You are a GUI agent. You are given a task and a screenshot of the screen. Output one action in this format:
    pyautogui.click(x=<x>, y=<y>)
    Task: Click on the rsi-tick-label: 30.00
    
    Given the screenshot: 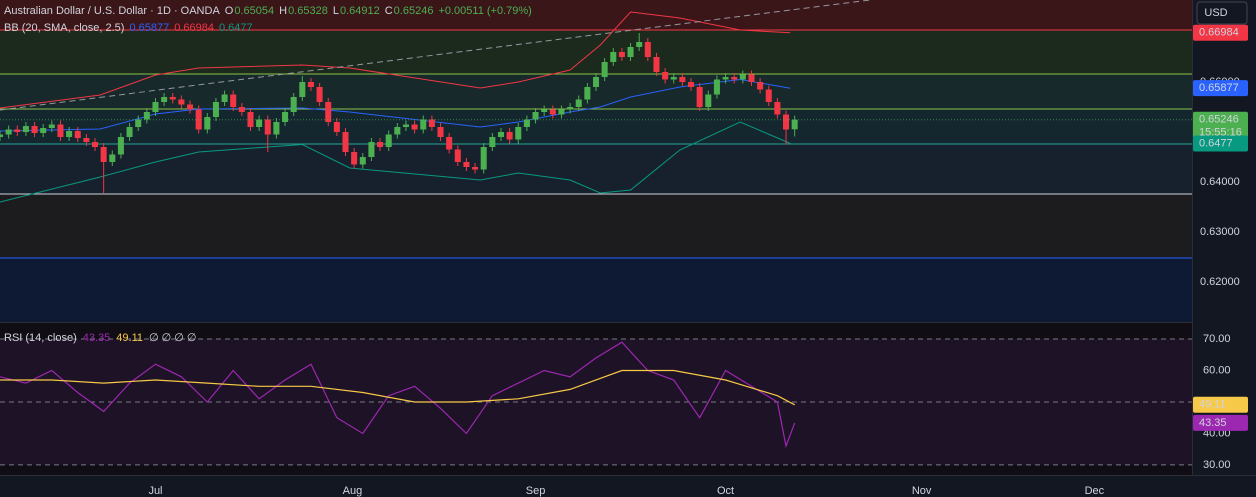 What is the action you would take?
    pyautogui.click(x=1217, y=465)
    